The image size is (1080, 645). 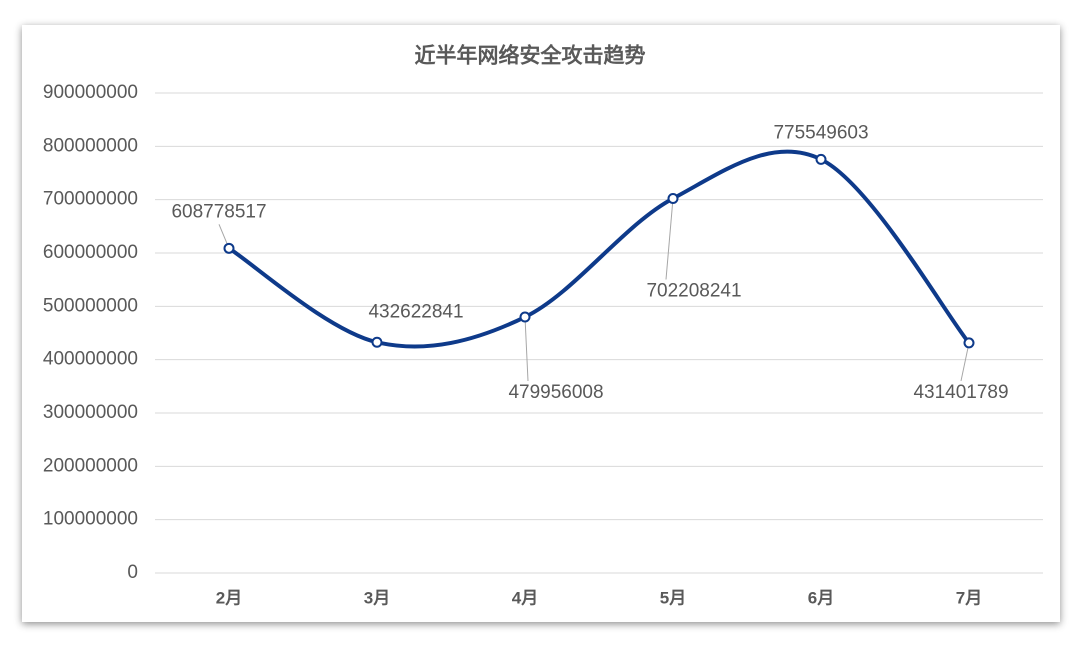 What do you see at coordinates (820, 132) in the screenshot?
I see `data-label: 775549603` at bounding box center [820, 132].